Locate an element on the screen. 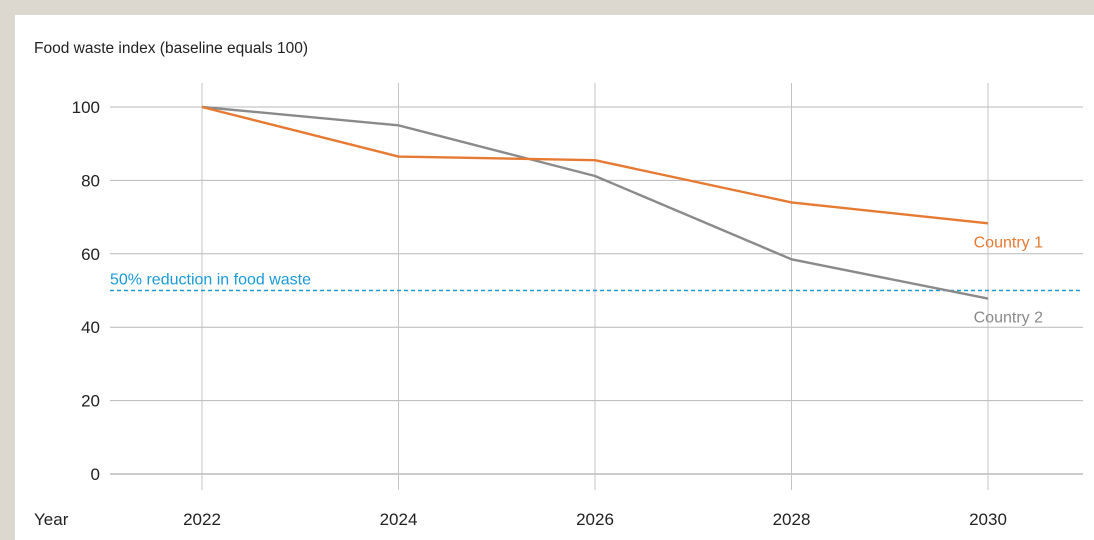 The image size is (1094, 540). y-tick-label: 40 is located at coordinates (90, 327).